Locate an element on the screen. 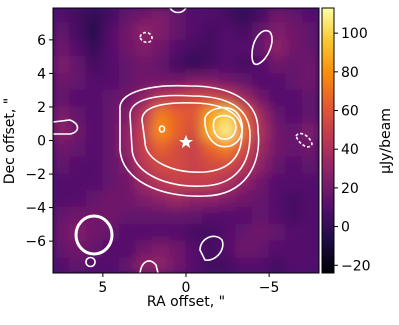 The image size is (399, 325). y-tick-label: 6 is located at coordinates (41, 41).